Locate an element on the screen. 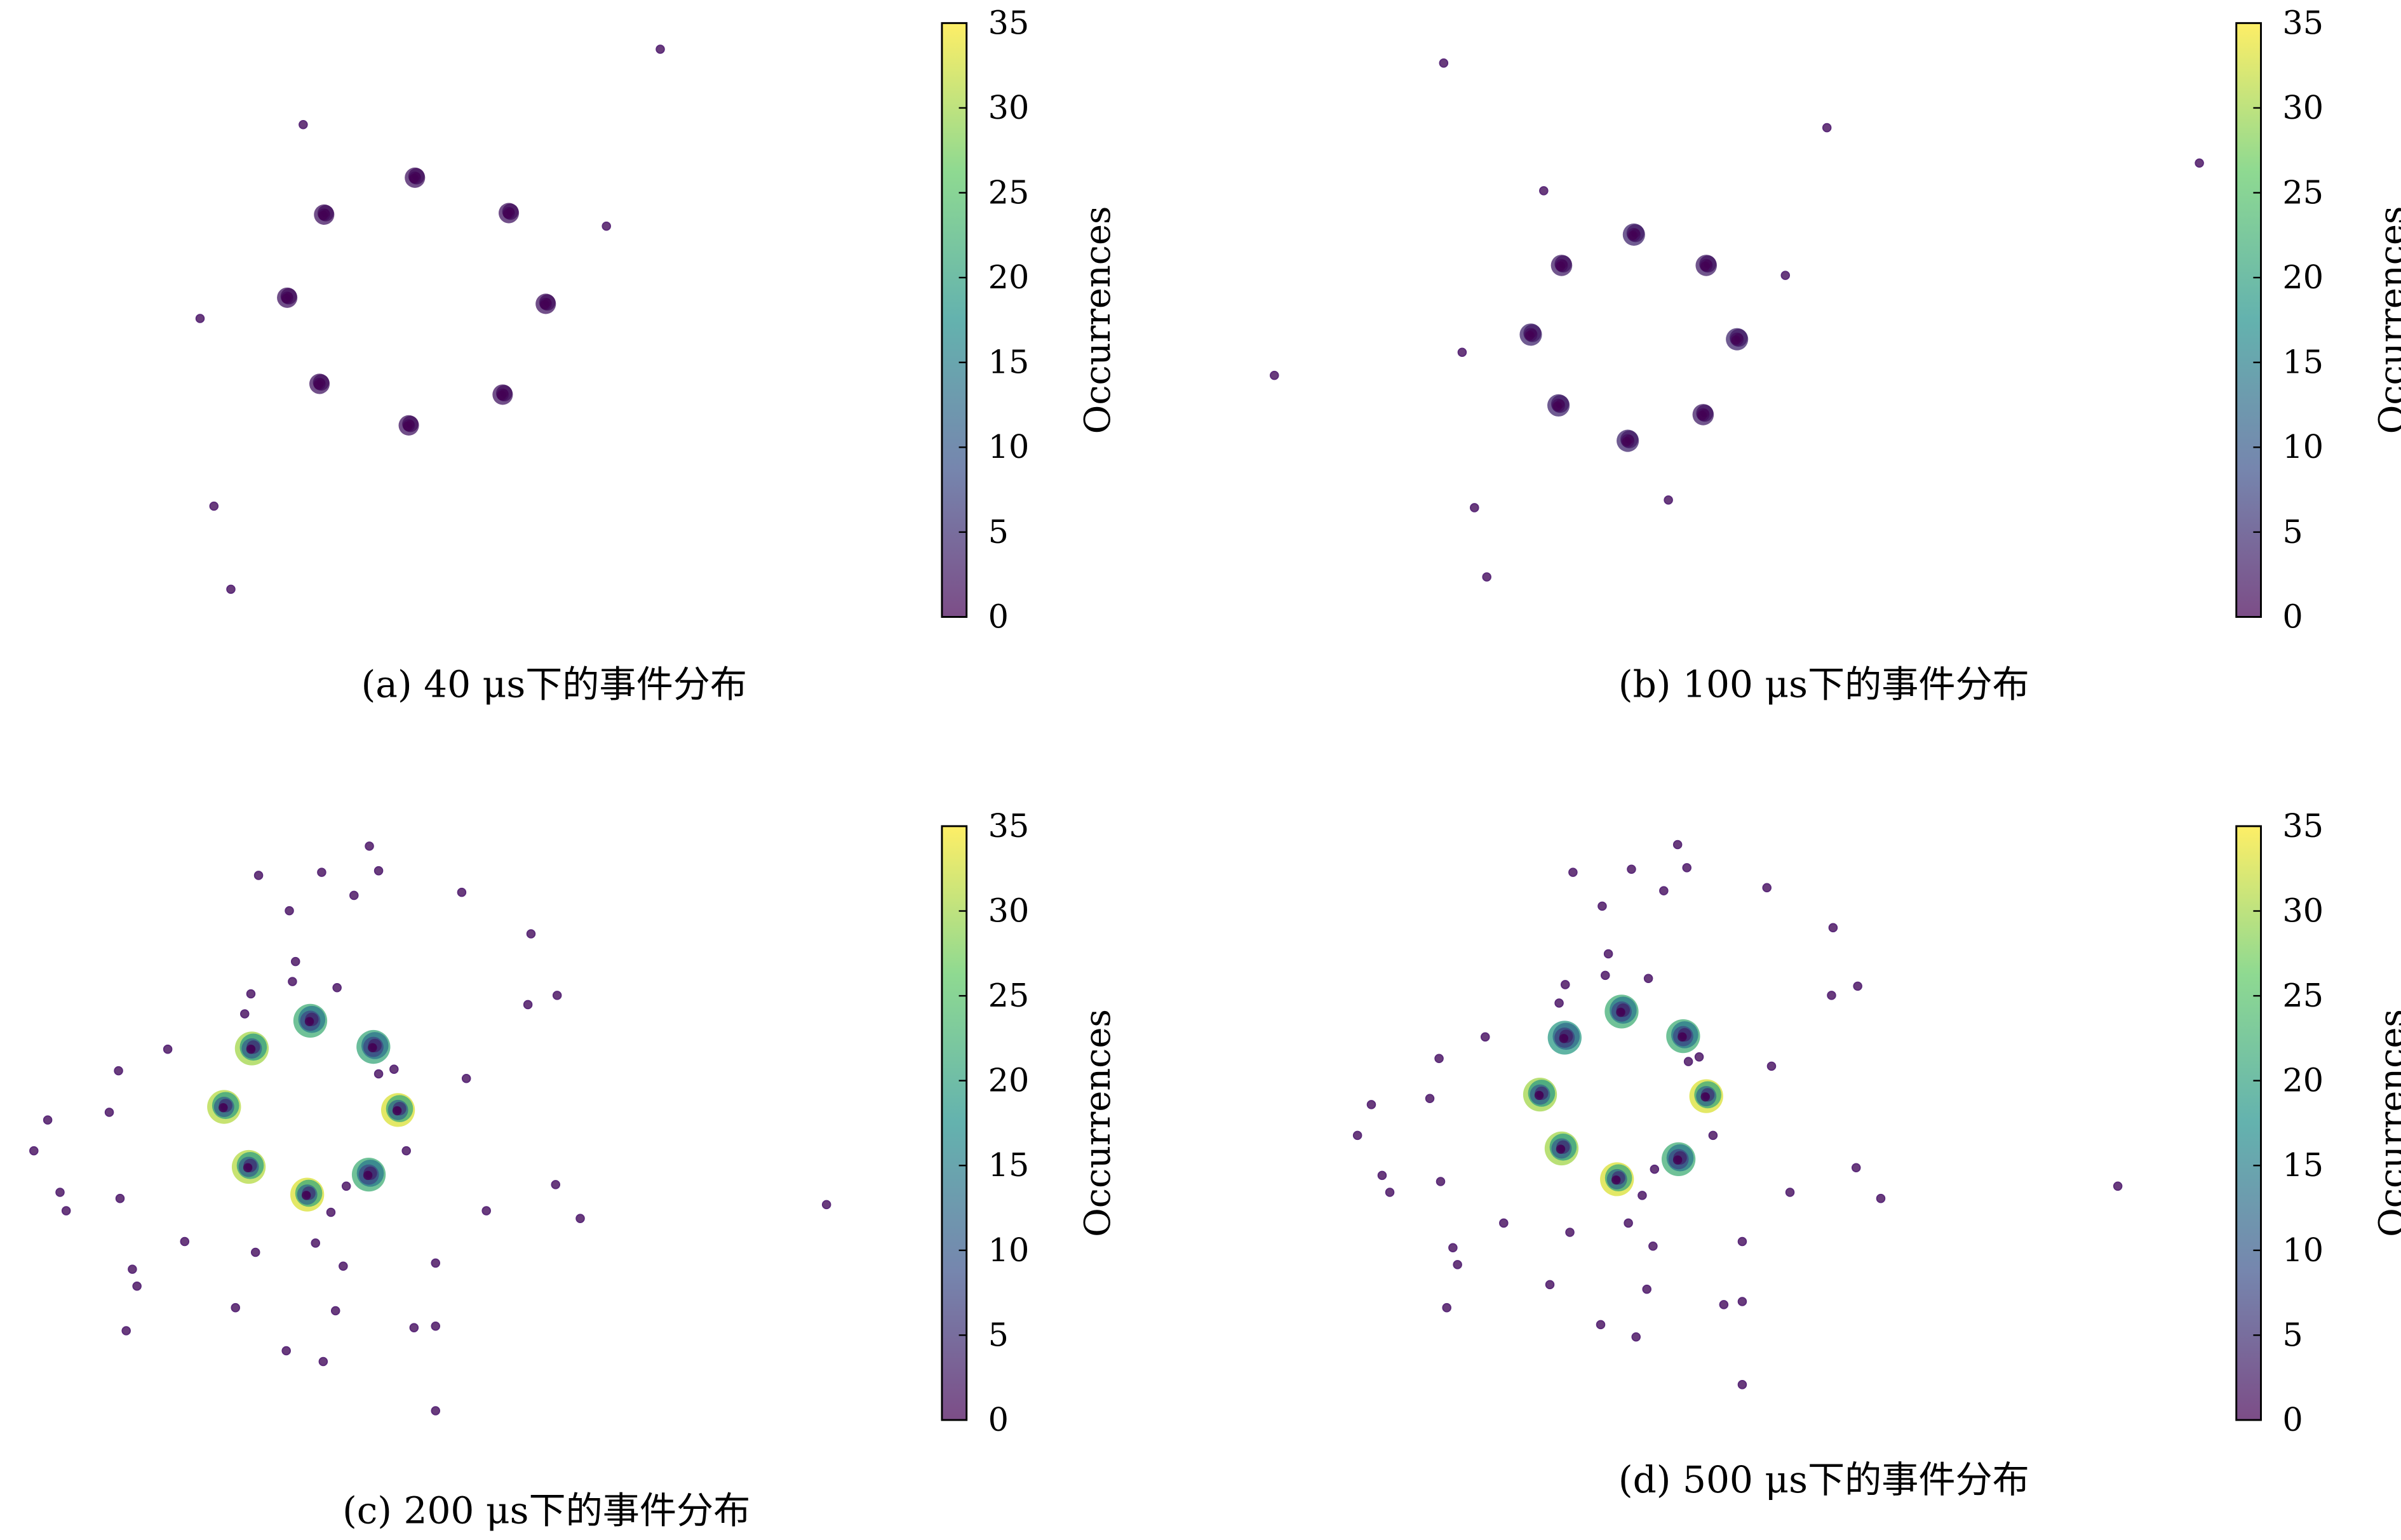 The height and width of the screenshot is (1540, 2401). panel-caption: (c) 200 μs下的事件分布 is located at coordinates (546, 1510).